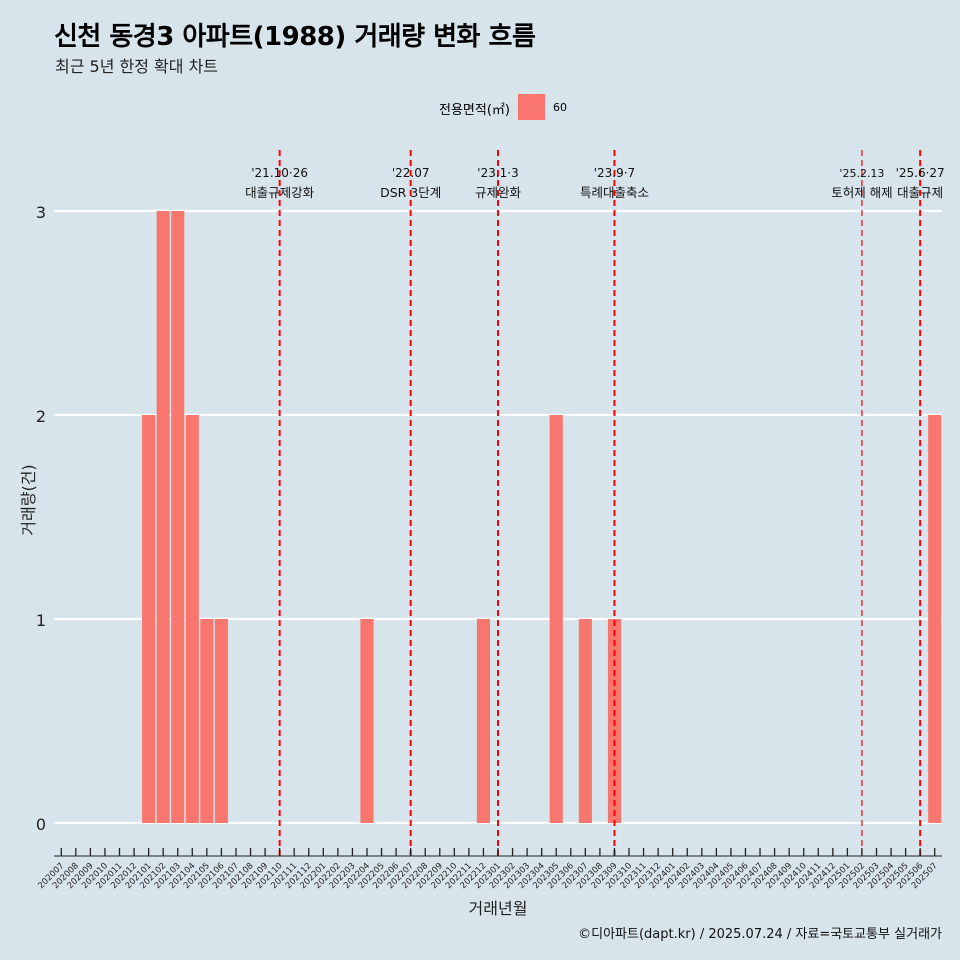 The image size is (960, 960). I want to click on event-date: '23.1·3, so click(497, 173).